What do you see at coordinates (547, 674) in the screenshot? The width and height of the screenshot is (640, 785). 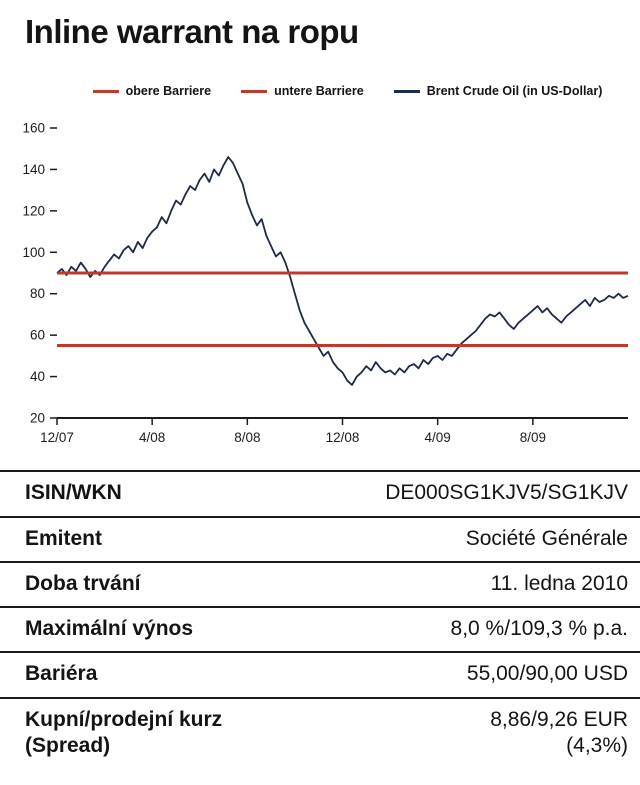 I see `row-value: 55,00/90,00 USD` at bounding box center [547, 674].